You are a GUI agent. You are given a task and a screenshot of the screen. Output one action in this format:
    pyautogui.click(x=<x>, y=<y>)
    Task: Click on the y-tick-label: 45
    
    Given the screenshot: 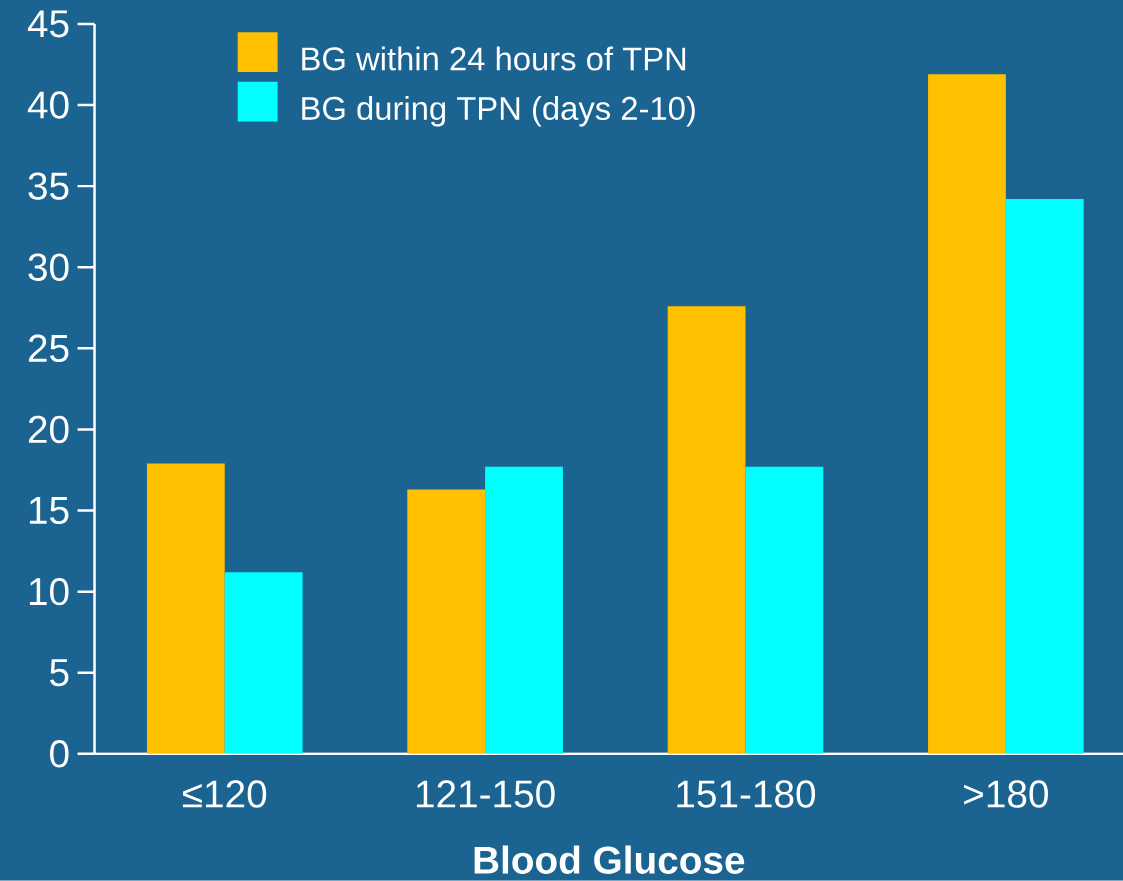 What is the action you would take?
    pyautogui.click(x=48, y=24)
    